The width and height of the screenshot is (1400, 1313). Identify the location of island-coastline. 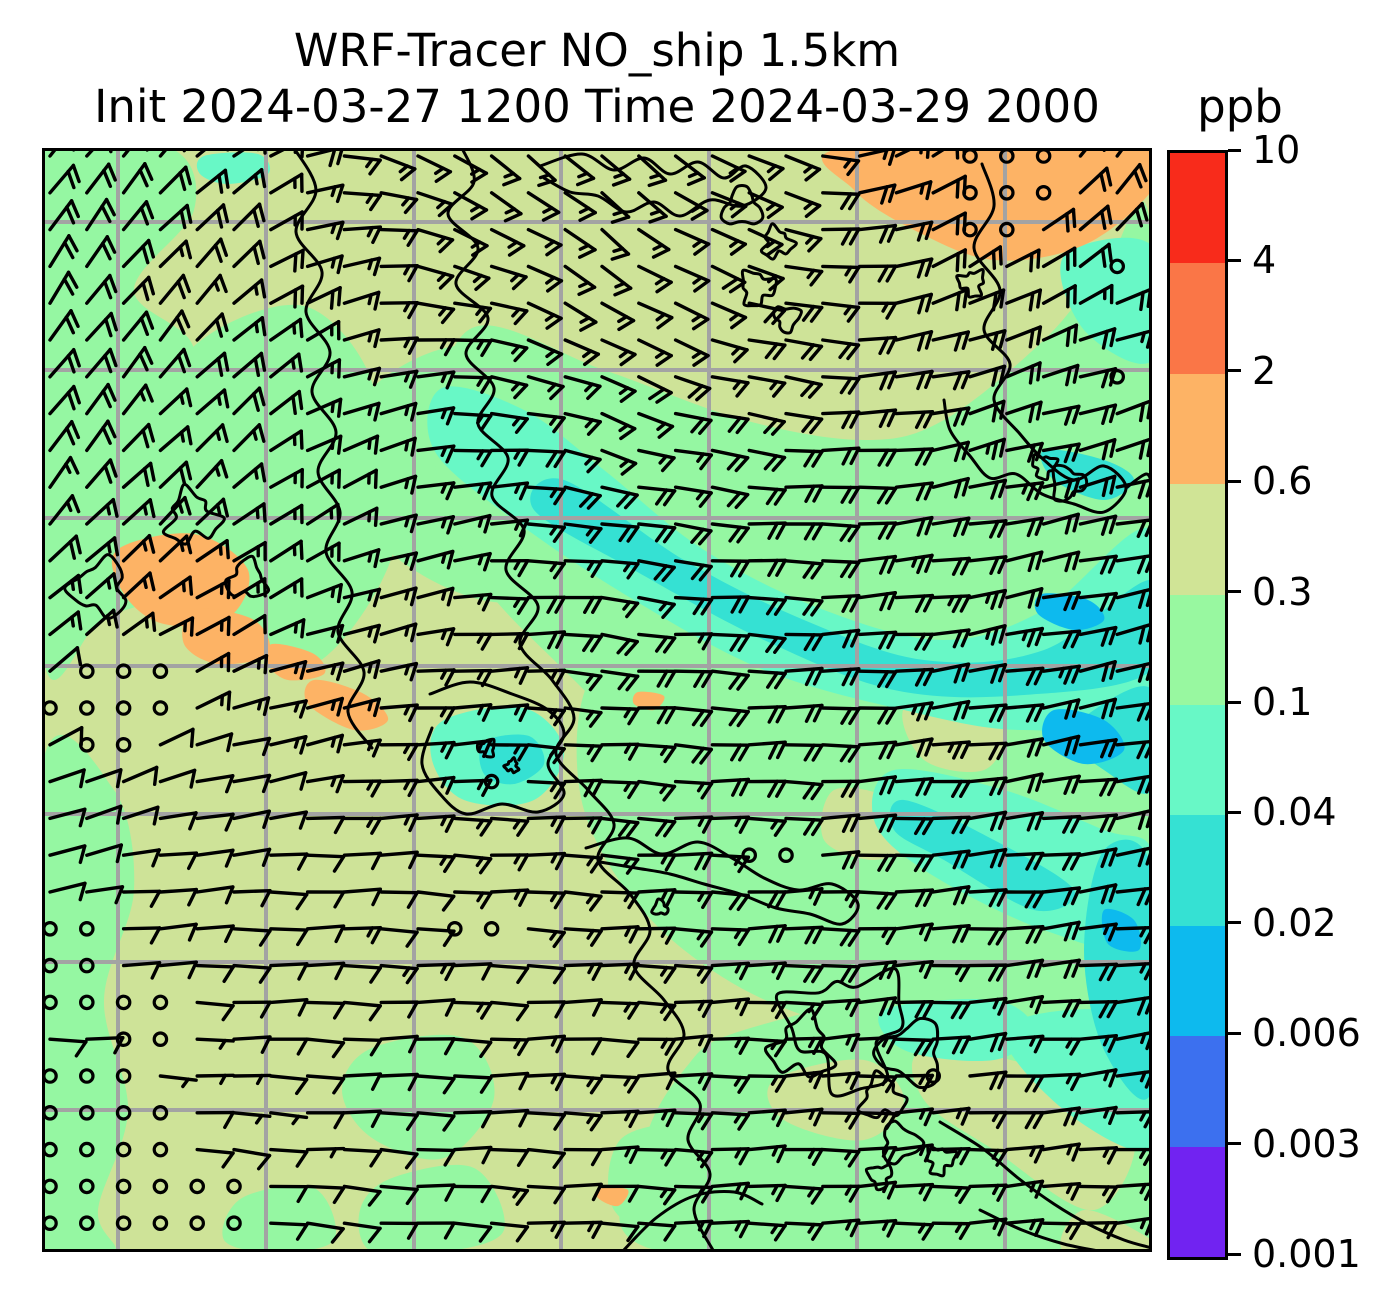
(970, 283).